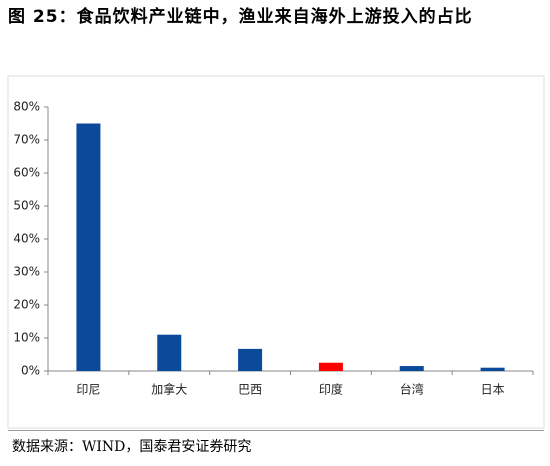 The height and width of the screenshot is (466, 550). I want to click on divider, so click(276, 430).